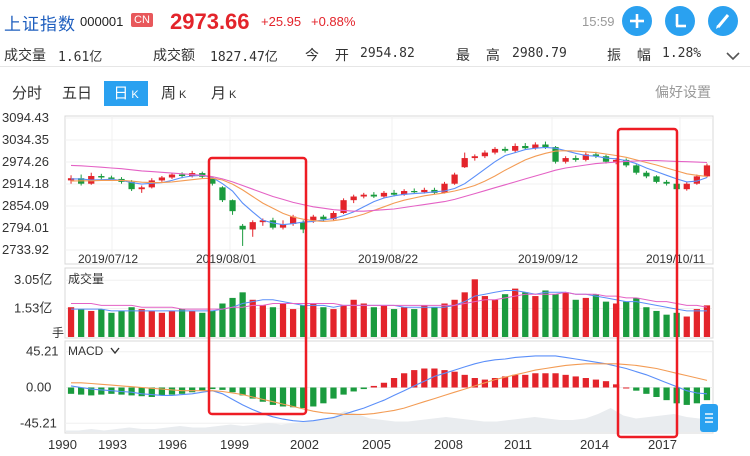  Describe the element at coordinates (77, 93) in the screenshot. I see `tab-five-day: 五日` at that location.